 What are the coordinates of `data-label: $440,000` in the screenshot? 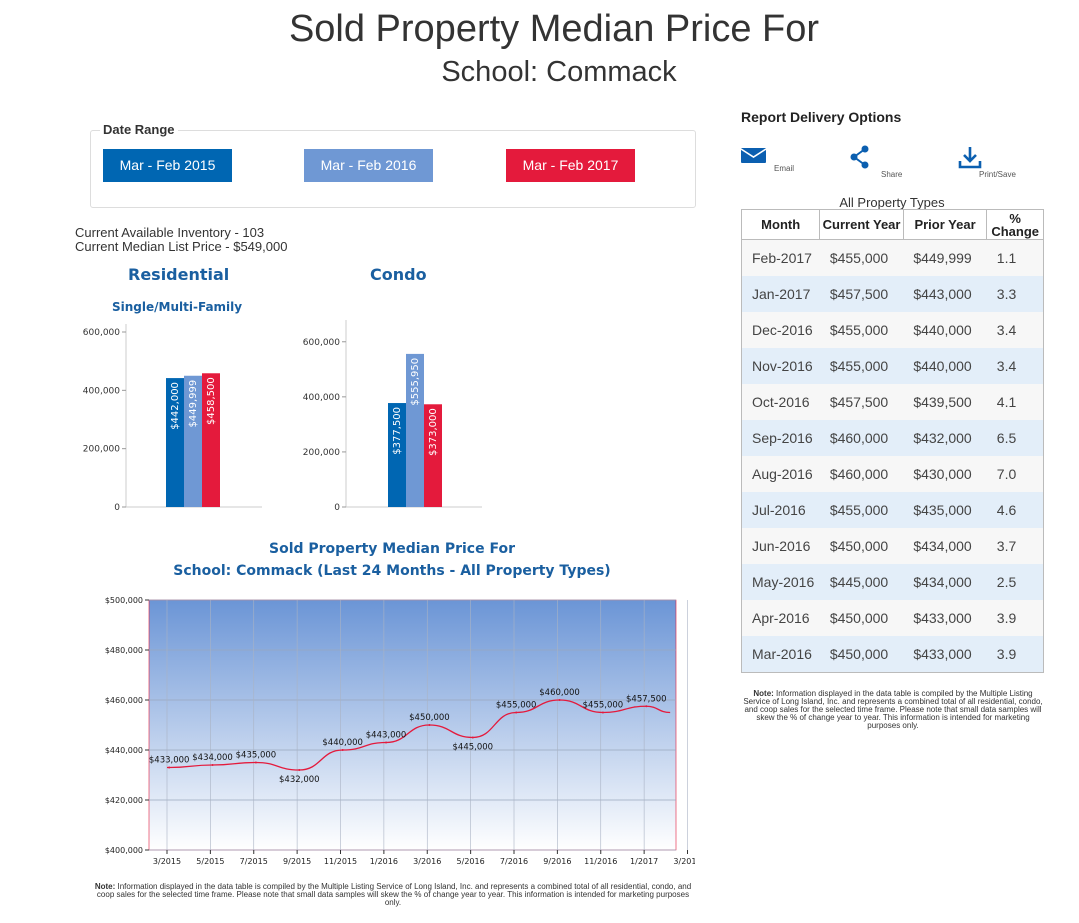 It's located at (342, 743).